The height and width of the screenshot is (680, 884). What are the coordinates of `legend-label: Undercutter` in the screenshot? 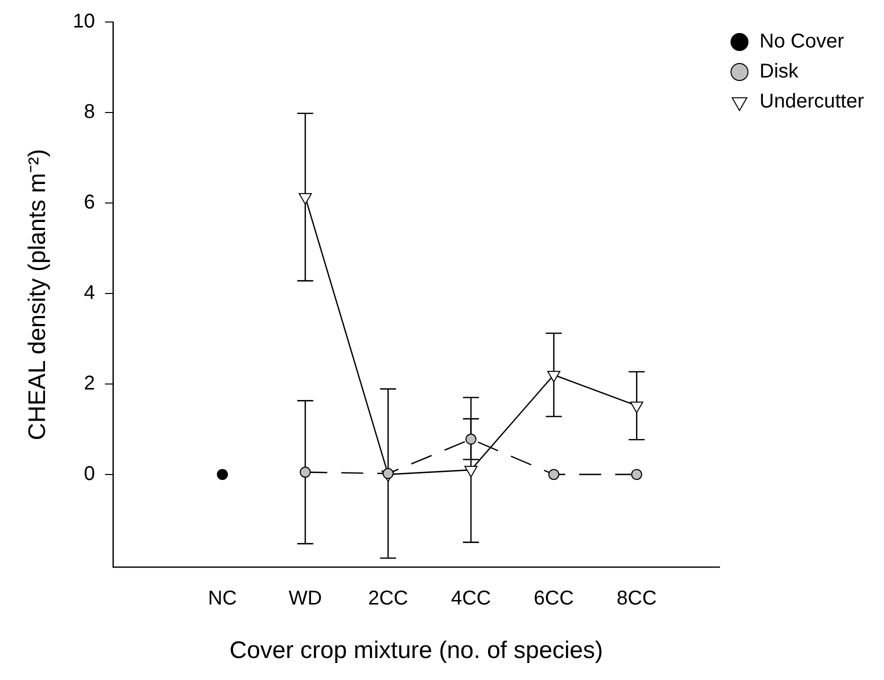 It's located at (812, 101).